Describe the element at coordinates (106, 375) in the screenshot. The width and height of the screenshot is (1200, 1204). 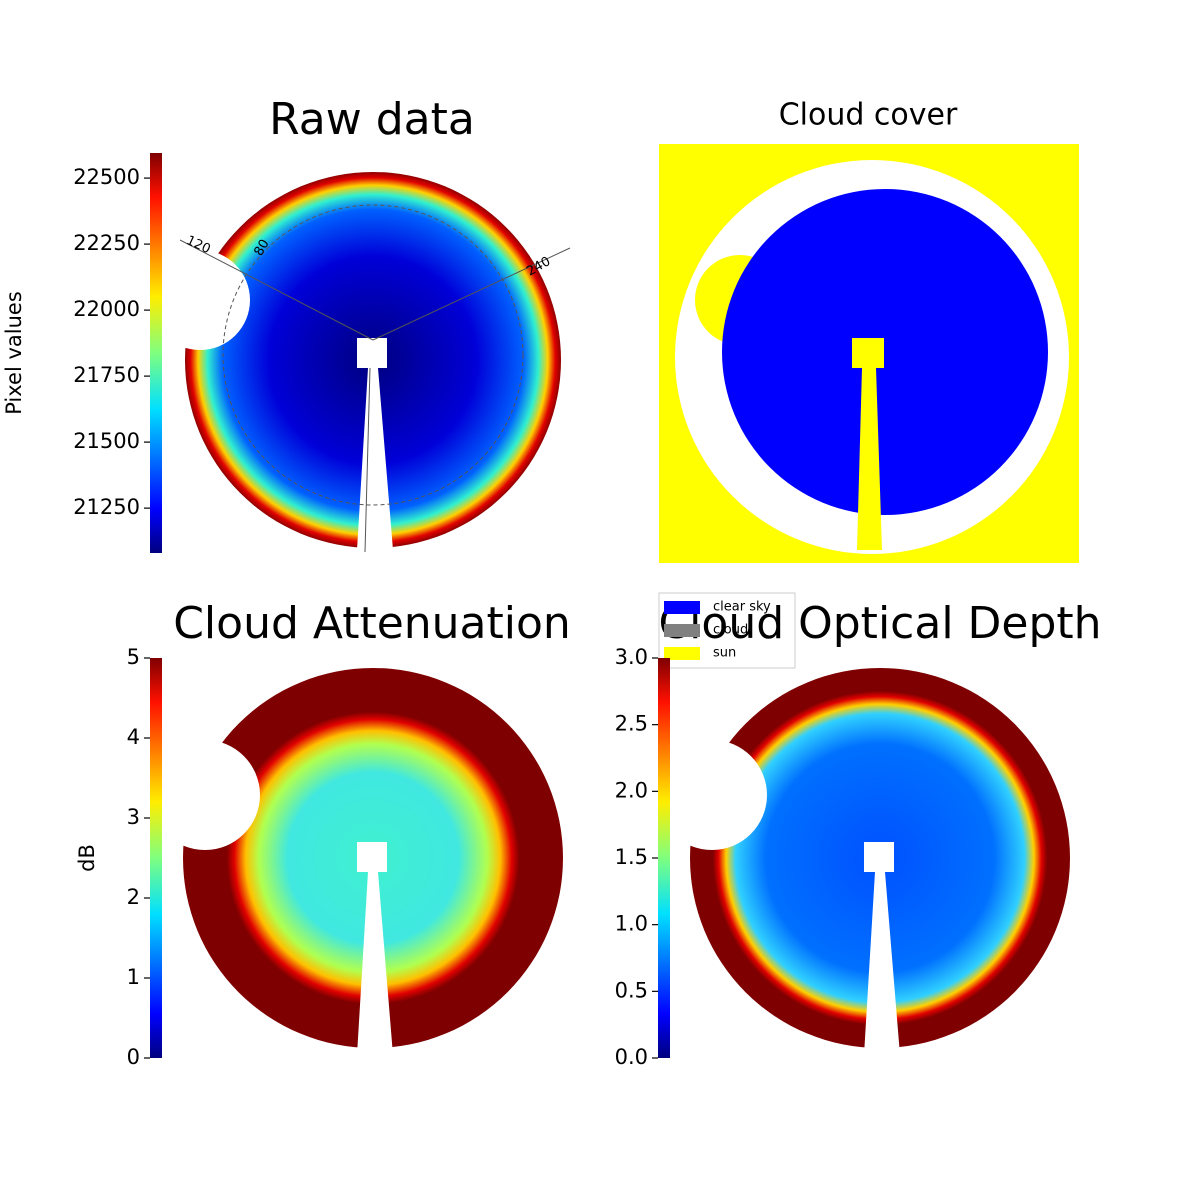
I see `colorbar-tick-label: 21750` at that location.